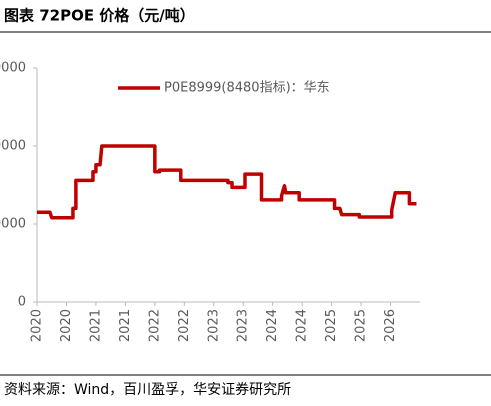 This screenshot has width=491, height=406. I want to click on y-tick-label: 0, so click(22, 302).